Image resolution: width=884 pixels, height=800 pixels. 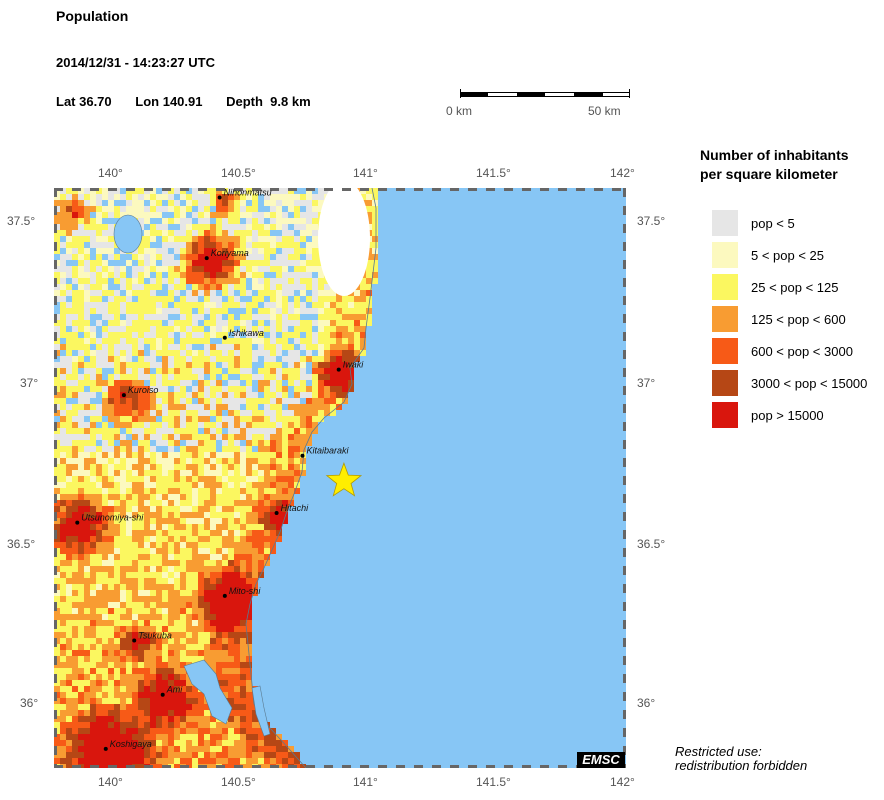 I want to click on city-label: Koriyama, so click(x=230, y=253).